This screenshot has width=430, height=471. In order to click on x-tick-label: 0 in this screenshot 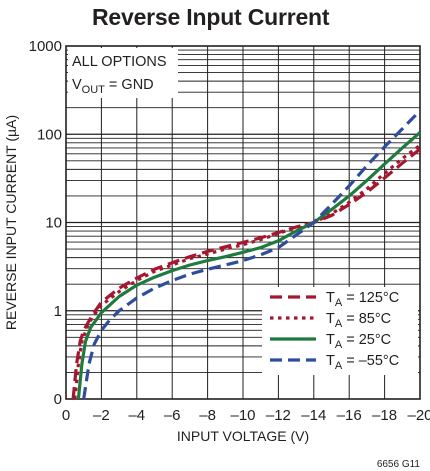, I will do `click(66, 415)`.